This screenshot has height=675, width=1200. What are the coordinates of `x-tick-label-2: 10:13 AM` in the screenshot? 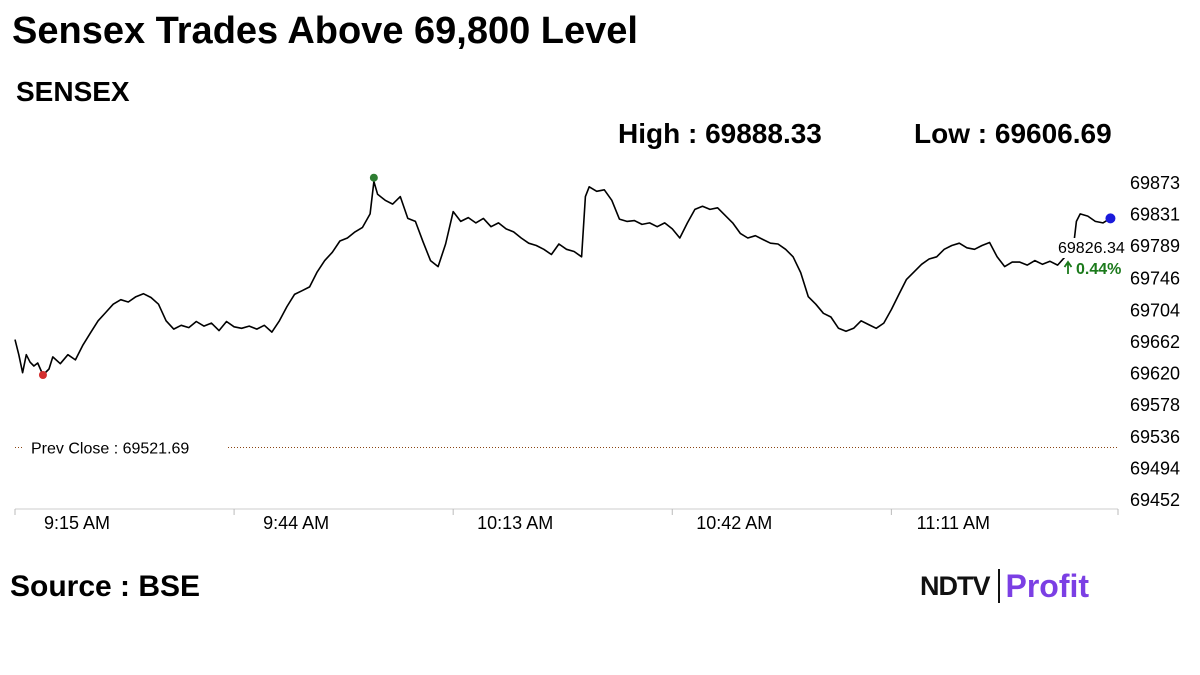 It's located at (515, 523).